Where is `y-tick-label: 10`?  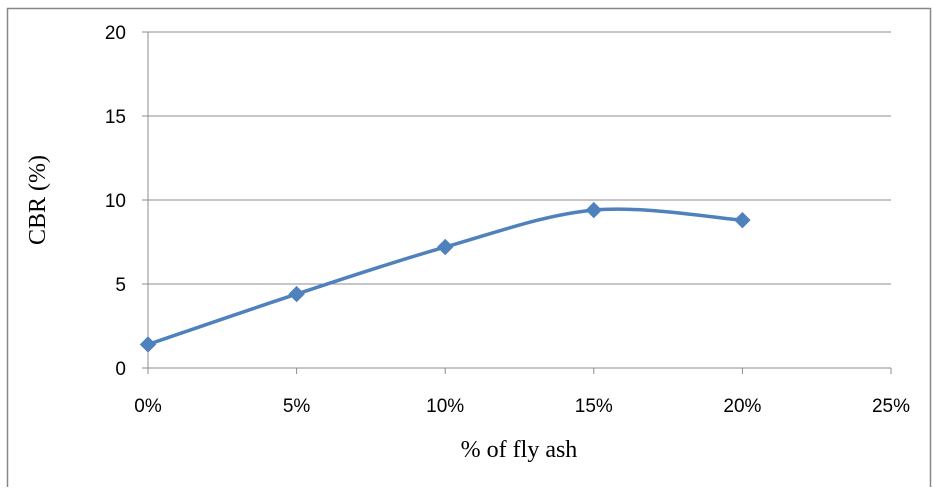
y-tick-label: 10 is located at coordinates (115, 201).